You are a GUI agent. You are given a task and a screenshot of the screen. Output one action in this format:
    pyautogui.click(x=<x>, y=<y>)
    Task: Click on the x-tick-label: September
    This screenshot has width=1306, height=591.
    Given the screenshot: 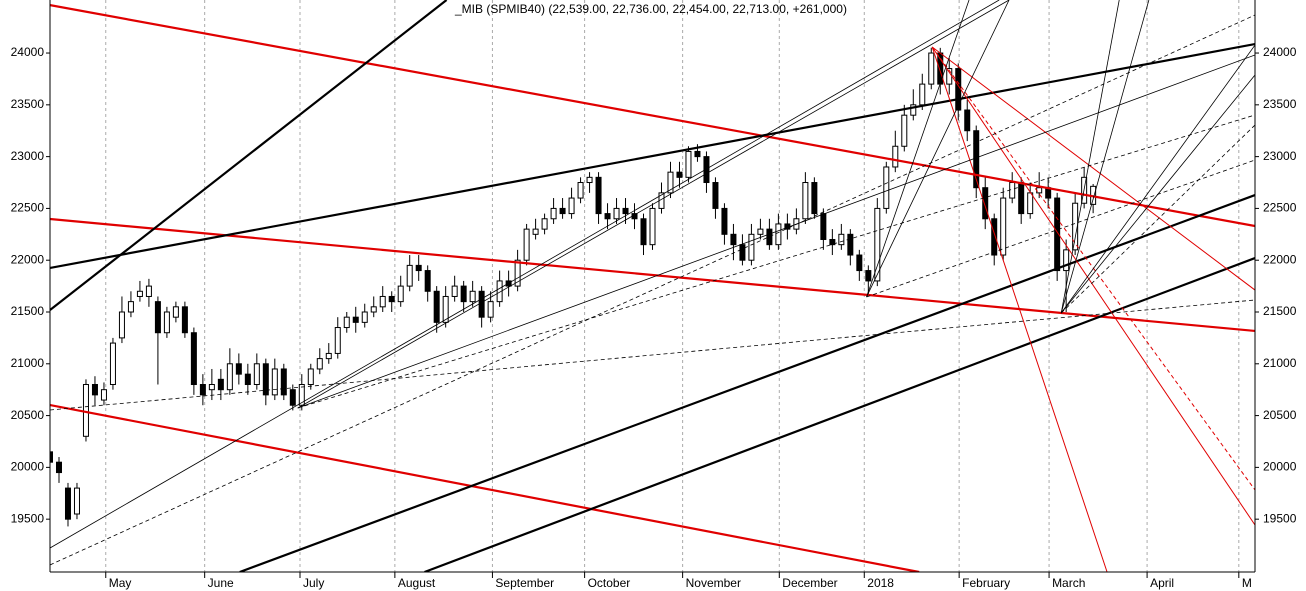 What is the action you would take?
    pyautogui.click(x=524, y=583)
    